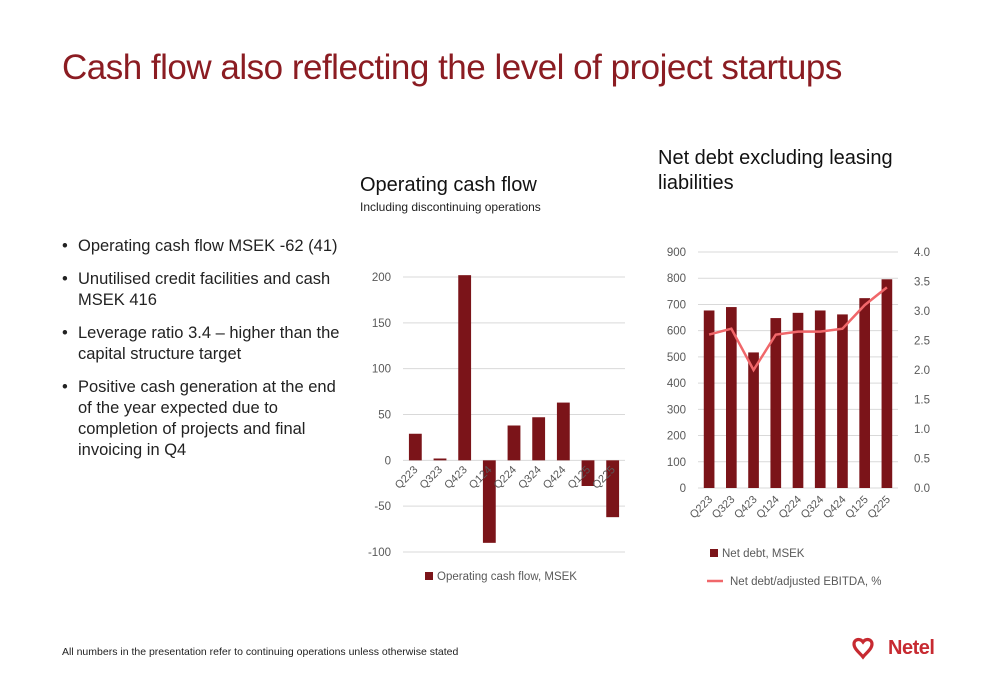  I want to click on y-tick-label: 50, so click(384, 416).